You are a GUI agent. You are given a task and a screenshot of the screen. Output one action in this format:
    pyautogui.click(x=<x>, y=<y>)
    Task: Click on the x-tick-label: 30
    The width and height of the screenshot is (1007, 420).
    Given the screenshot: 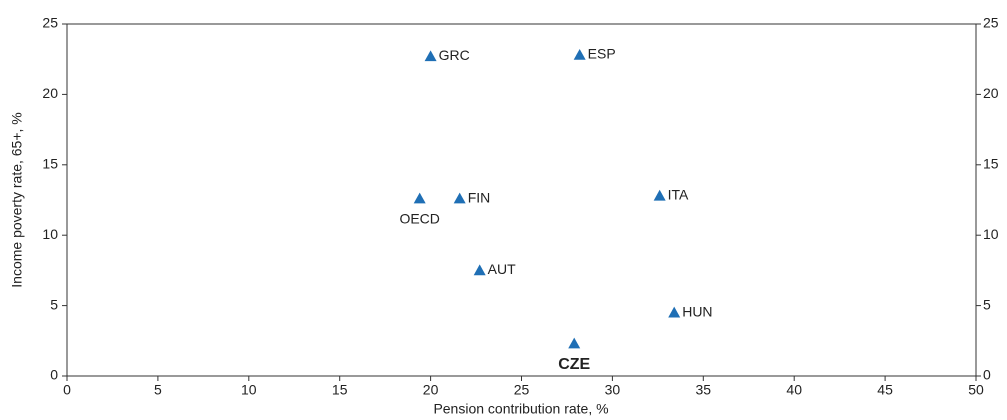 What is the action you would take?
    pyautogui.click(x=613, y=390)
    